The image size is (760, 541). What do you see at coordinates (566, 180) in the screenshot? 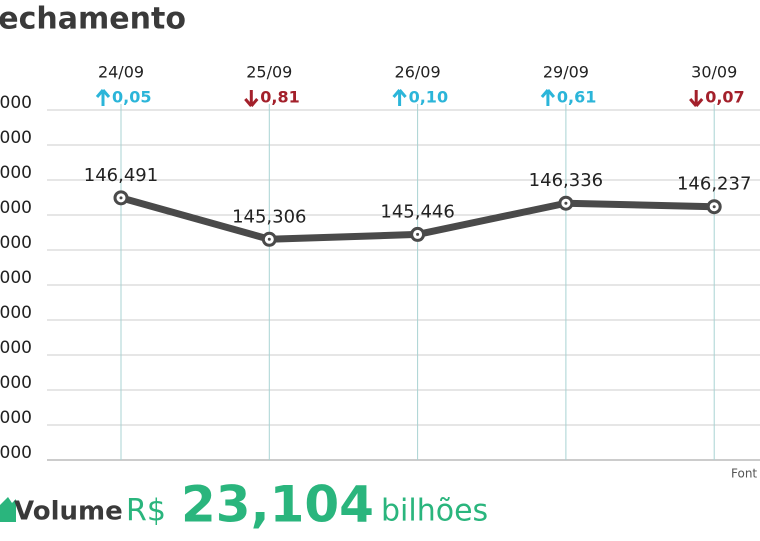
I see `value-label: 146,336` at bounding box center [566, 180].